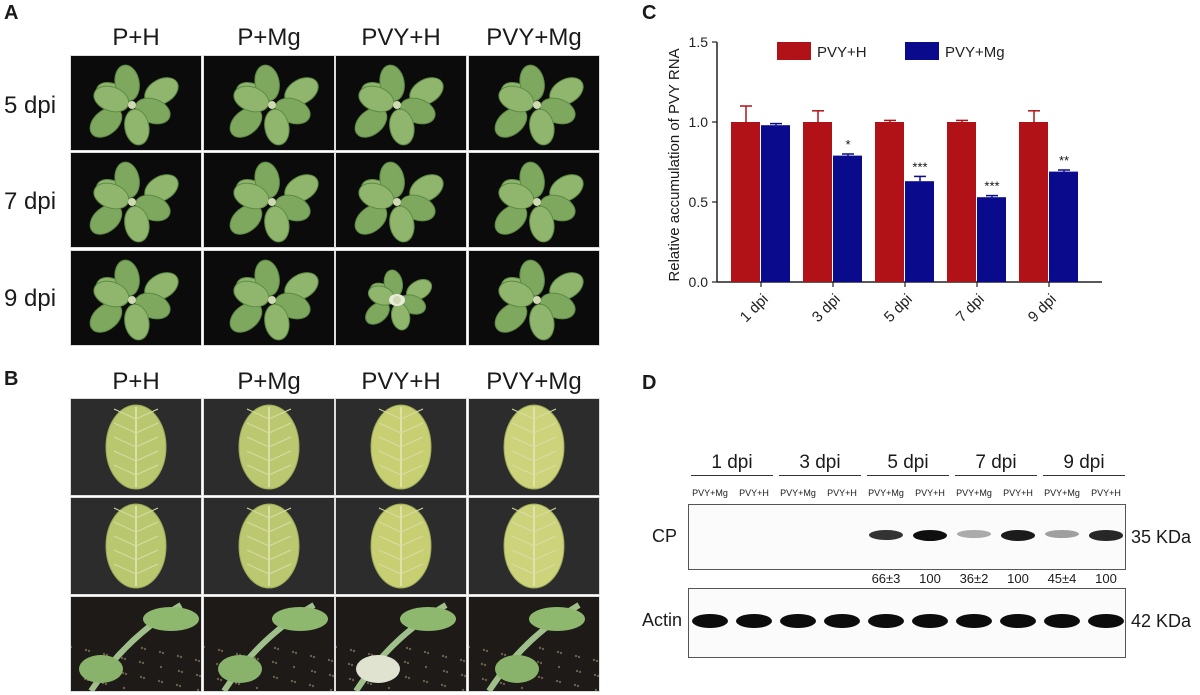 The width and height of the screenshot is (1200, 695). I want to click on chart-legend-swatch, so click(794, 51).